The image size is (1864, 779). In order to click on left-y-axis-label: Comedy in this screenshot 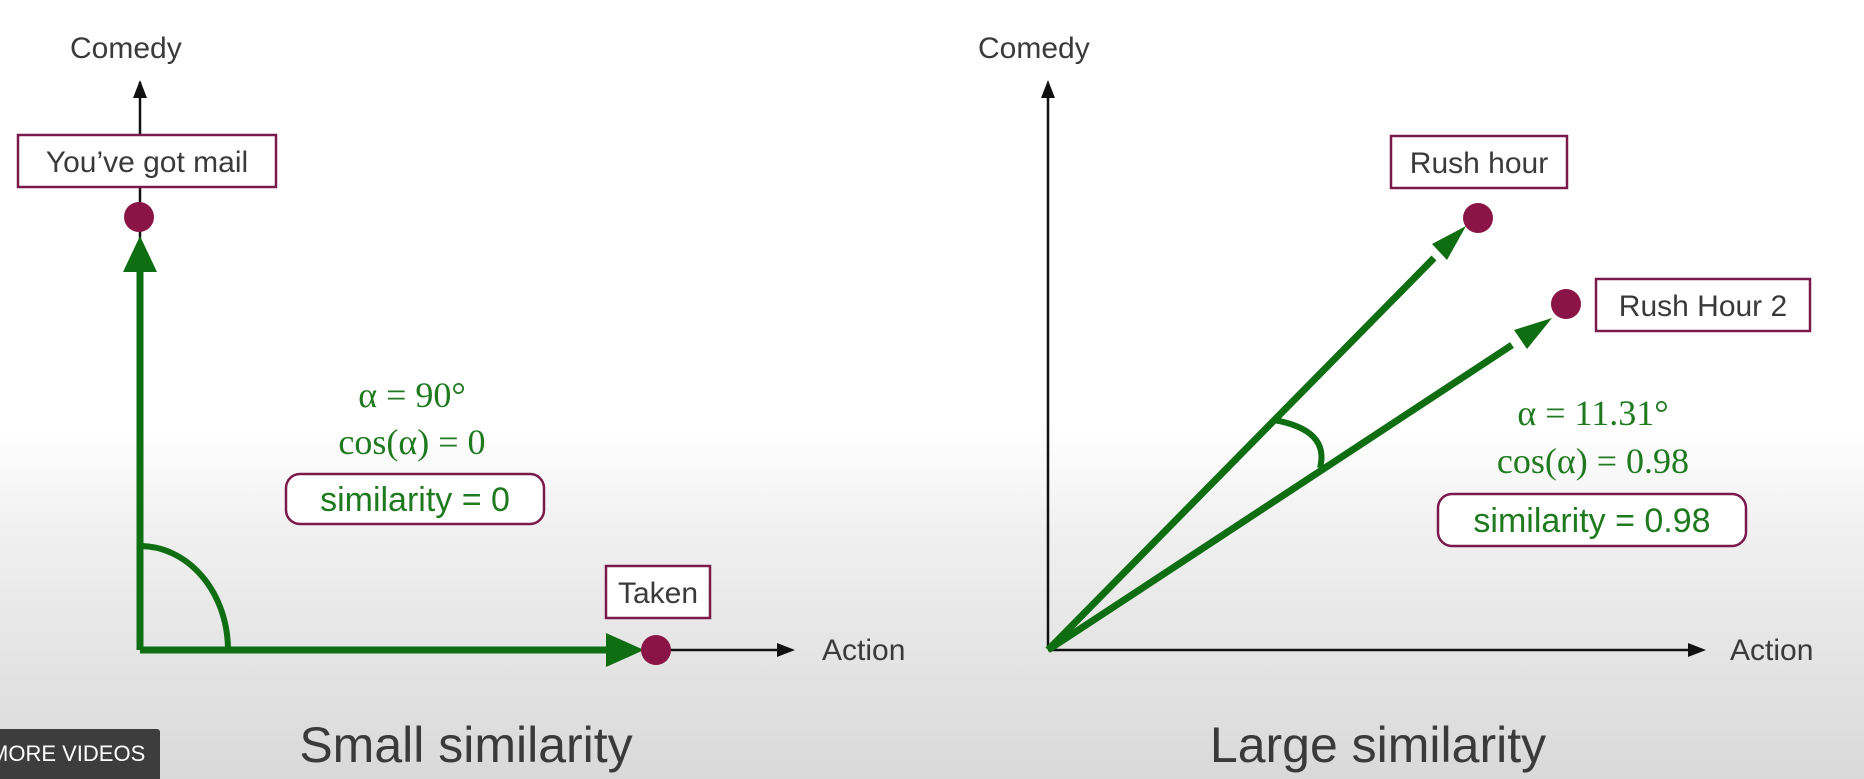, I will do `click(126, 48)`.